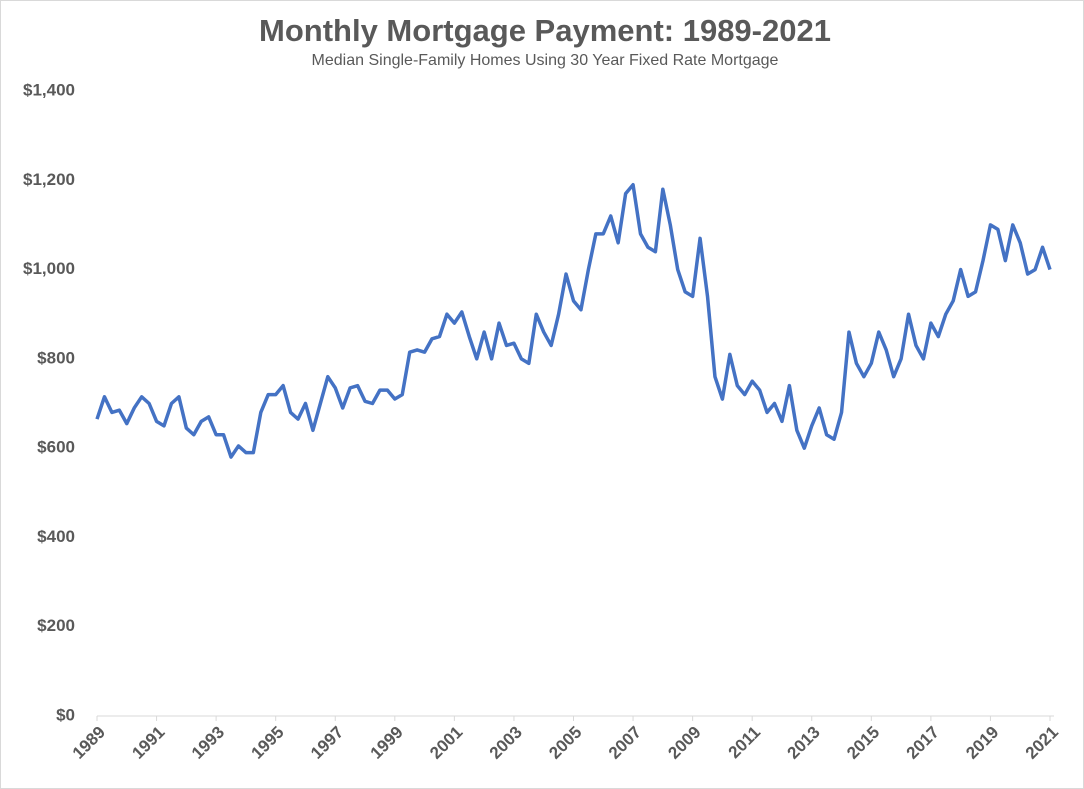 This screenshot has width=1084, height=789. I want to click on y-tick-label: $0, so click(65, 714).